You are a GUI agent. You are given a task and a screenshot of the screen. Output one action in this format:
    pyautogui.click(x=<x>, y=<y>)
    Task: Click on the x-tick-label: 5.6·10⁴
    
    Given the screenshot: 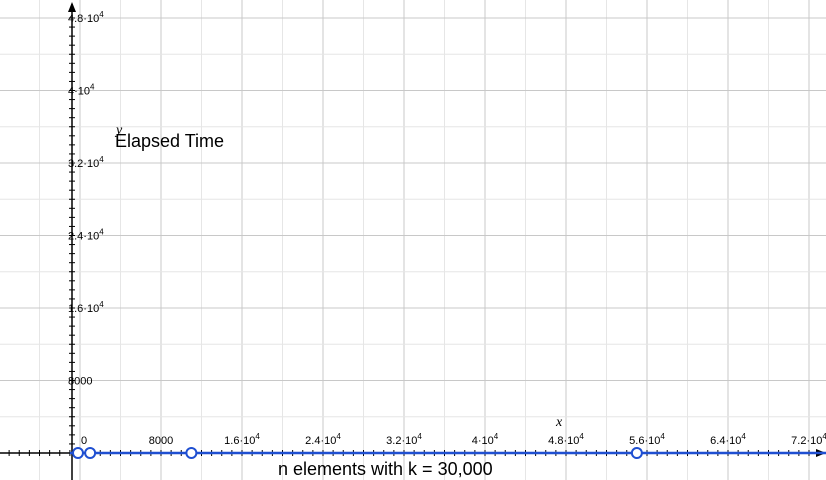 What is the action you would take?
    pyautogui.click(x=647, y=439)
    